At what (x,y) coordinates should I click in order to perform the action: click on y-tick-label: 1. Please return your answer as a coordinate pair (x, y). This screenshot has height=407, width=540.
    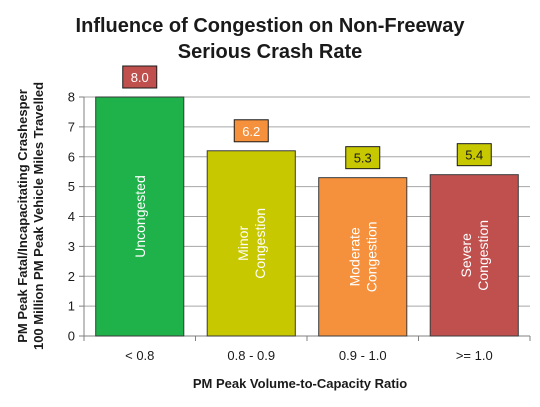
    Looking at the image, I should click on (71, 306).